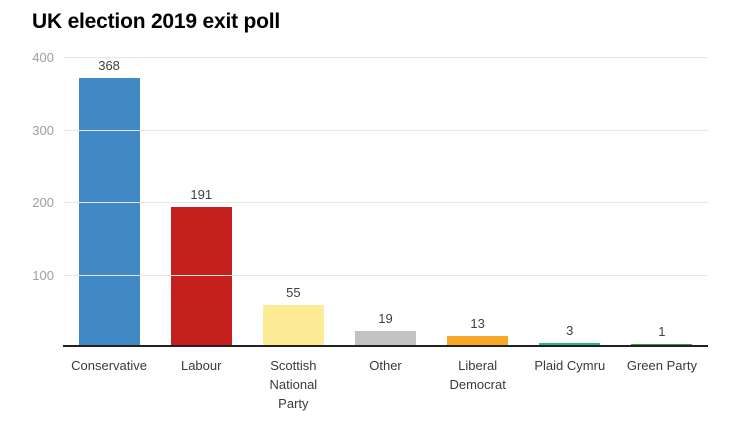 The width and height of the screenshot is (754, 429). Describe the element at coordinates (385, 318) in the screenshot. I see `bar-value-label-other: 19` at that location.